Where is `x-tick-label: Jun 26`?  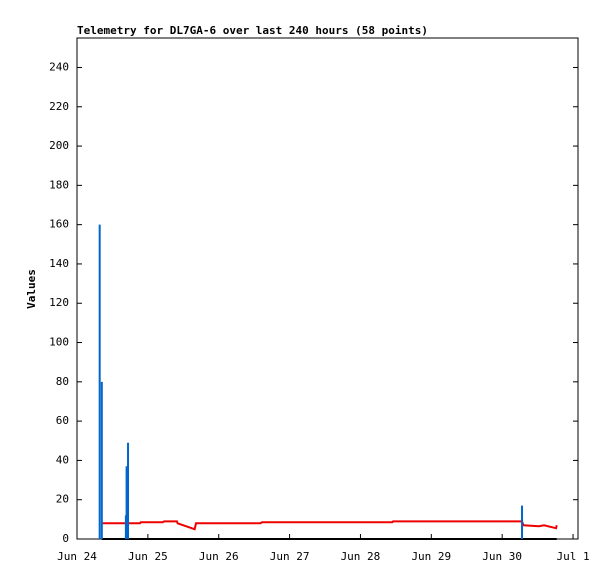
x-tick-label: Jun 26 is located at coordinates (219, 556).